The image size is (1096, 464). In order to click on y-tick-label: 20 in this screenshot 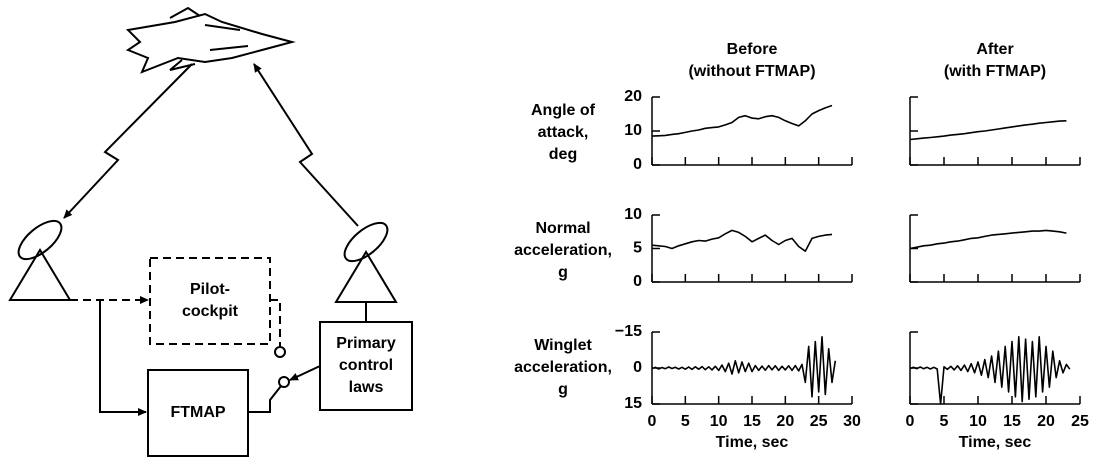, I will do `click(633, 96)`.